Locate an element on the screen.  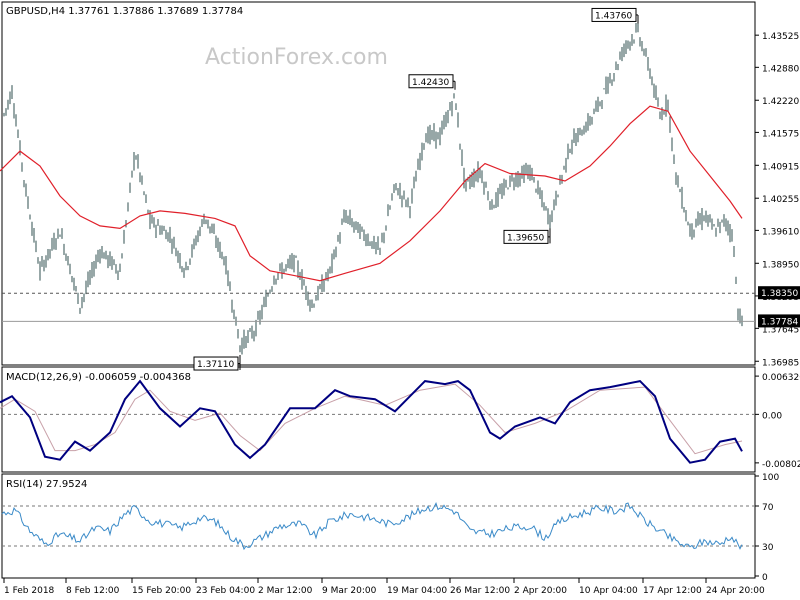
rsi-plot is located at coordinates (378, 526).